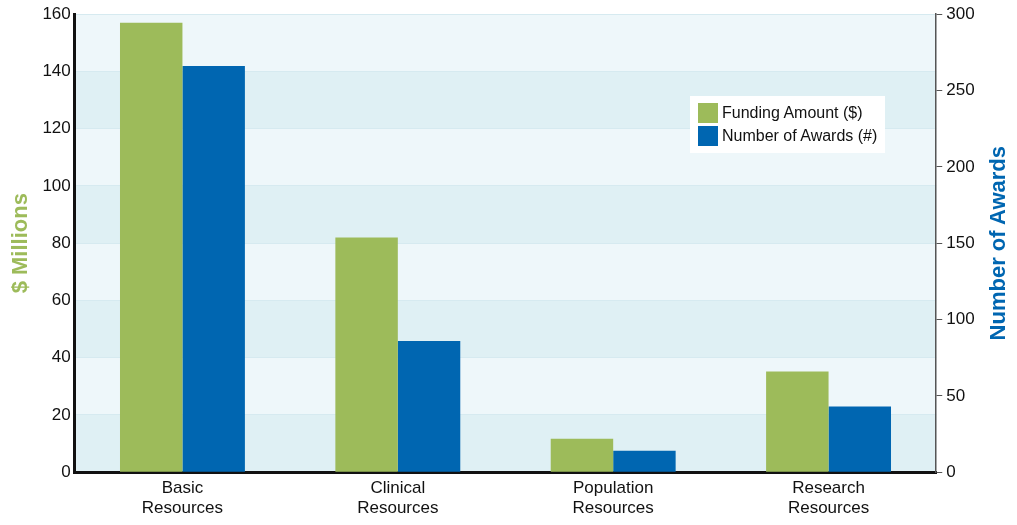  Describe the element at coordinates (61, 357) in the screenshot. I see `y-tick-label: 40` at that location.